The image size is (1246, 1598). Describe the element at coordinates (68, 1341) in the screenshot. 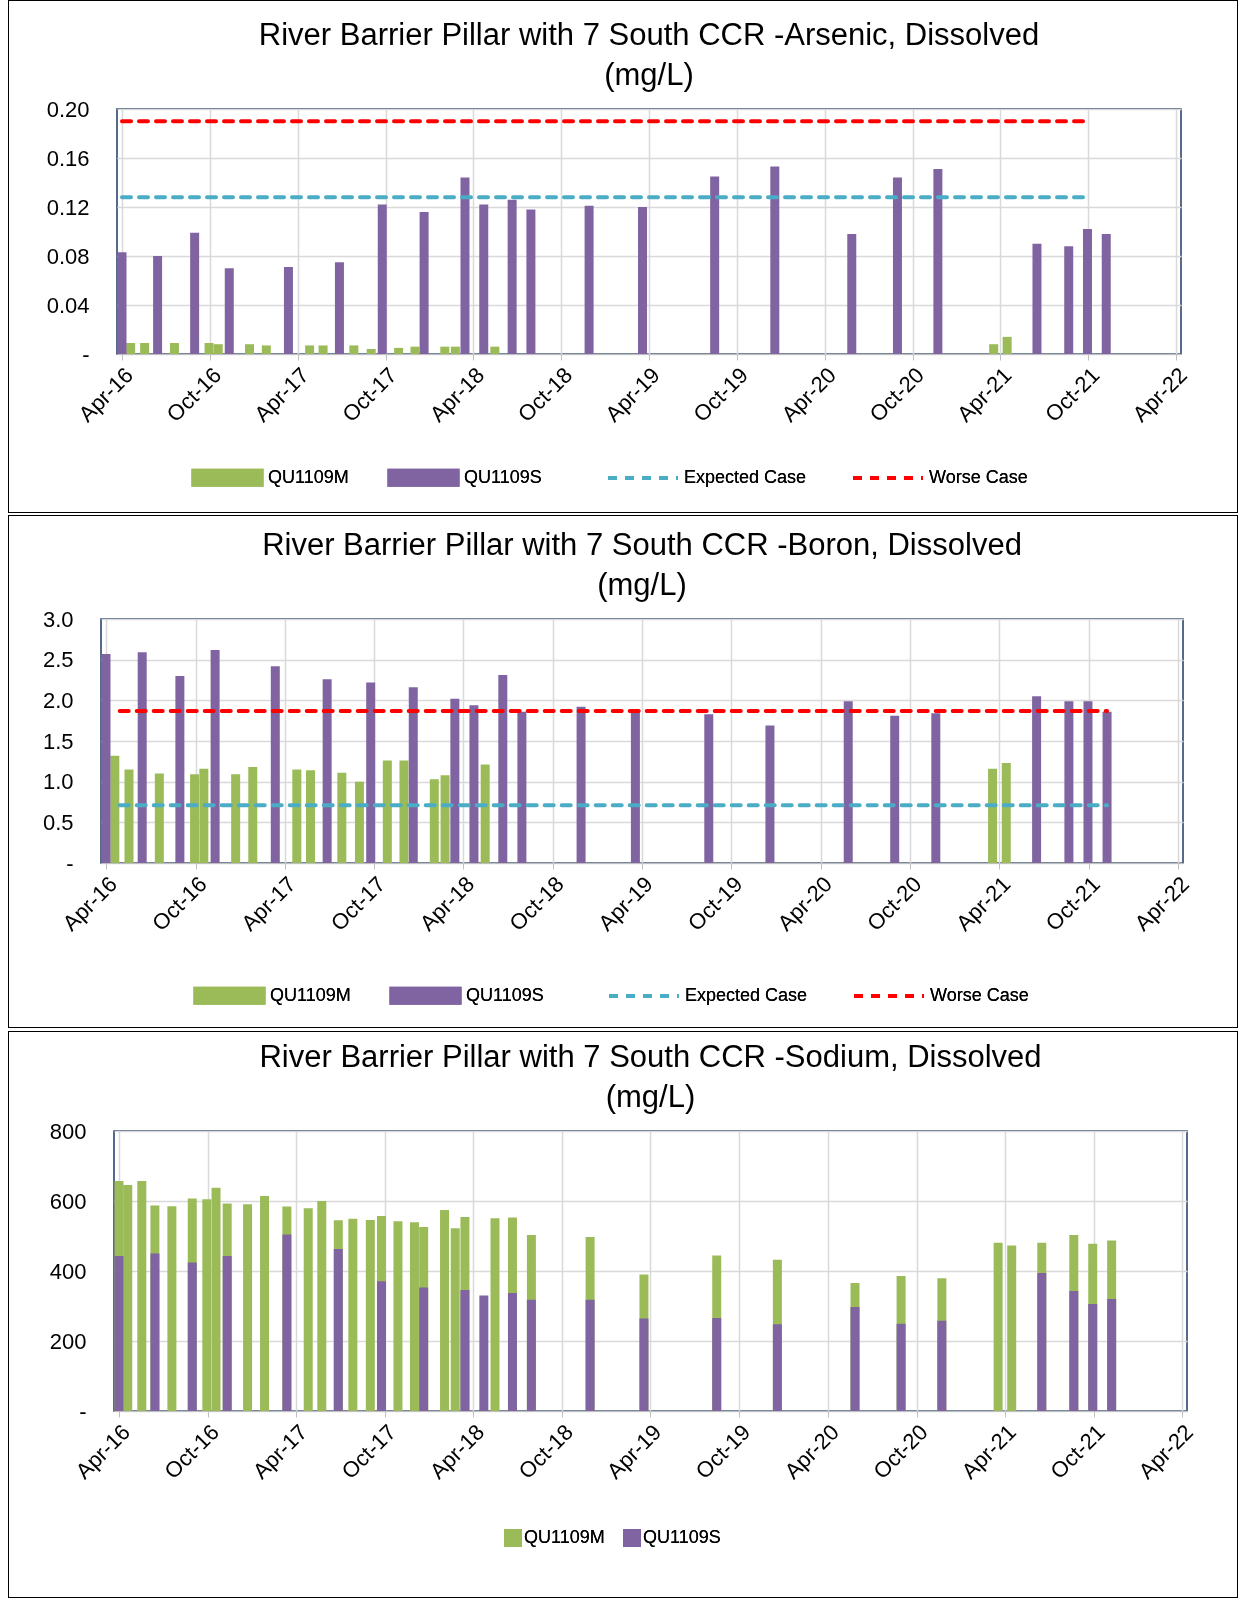

I see `y-tick-label: 200` at that location.